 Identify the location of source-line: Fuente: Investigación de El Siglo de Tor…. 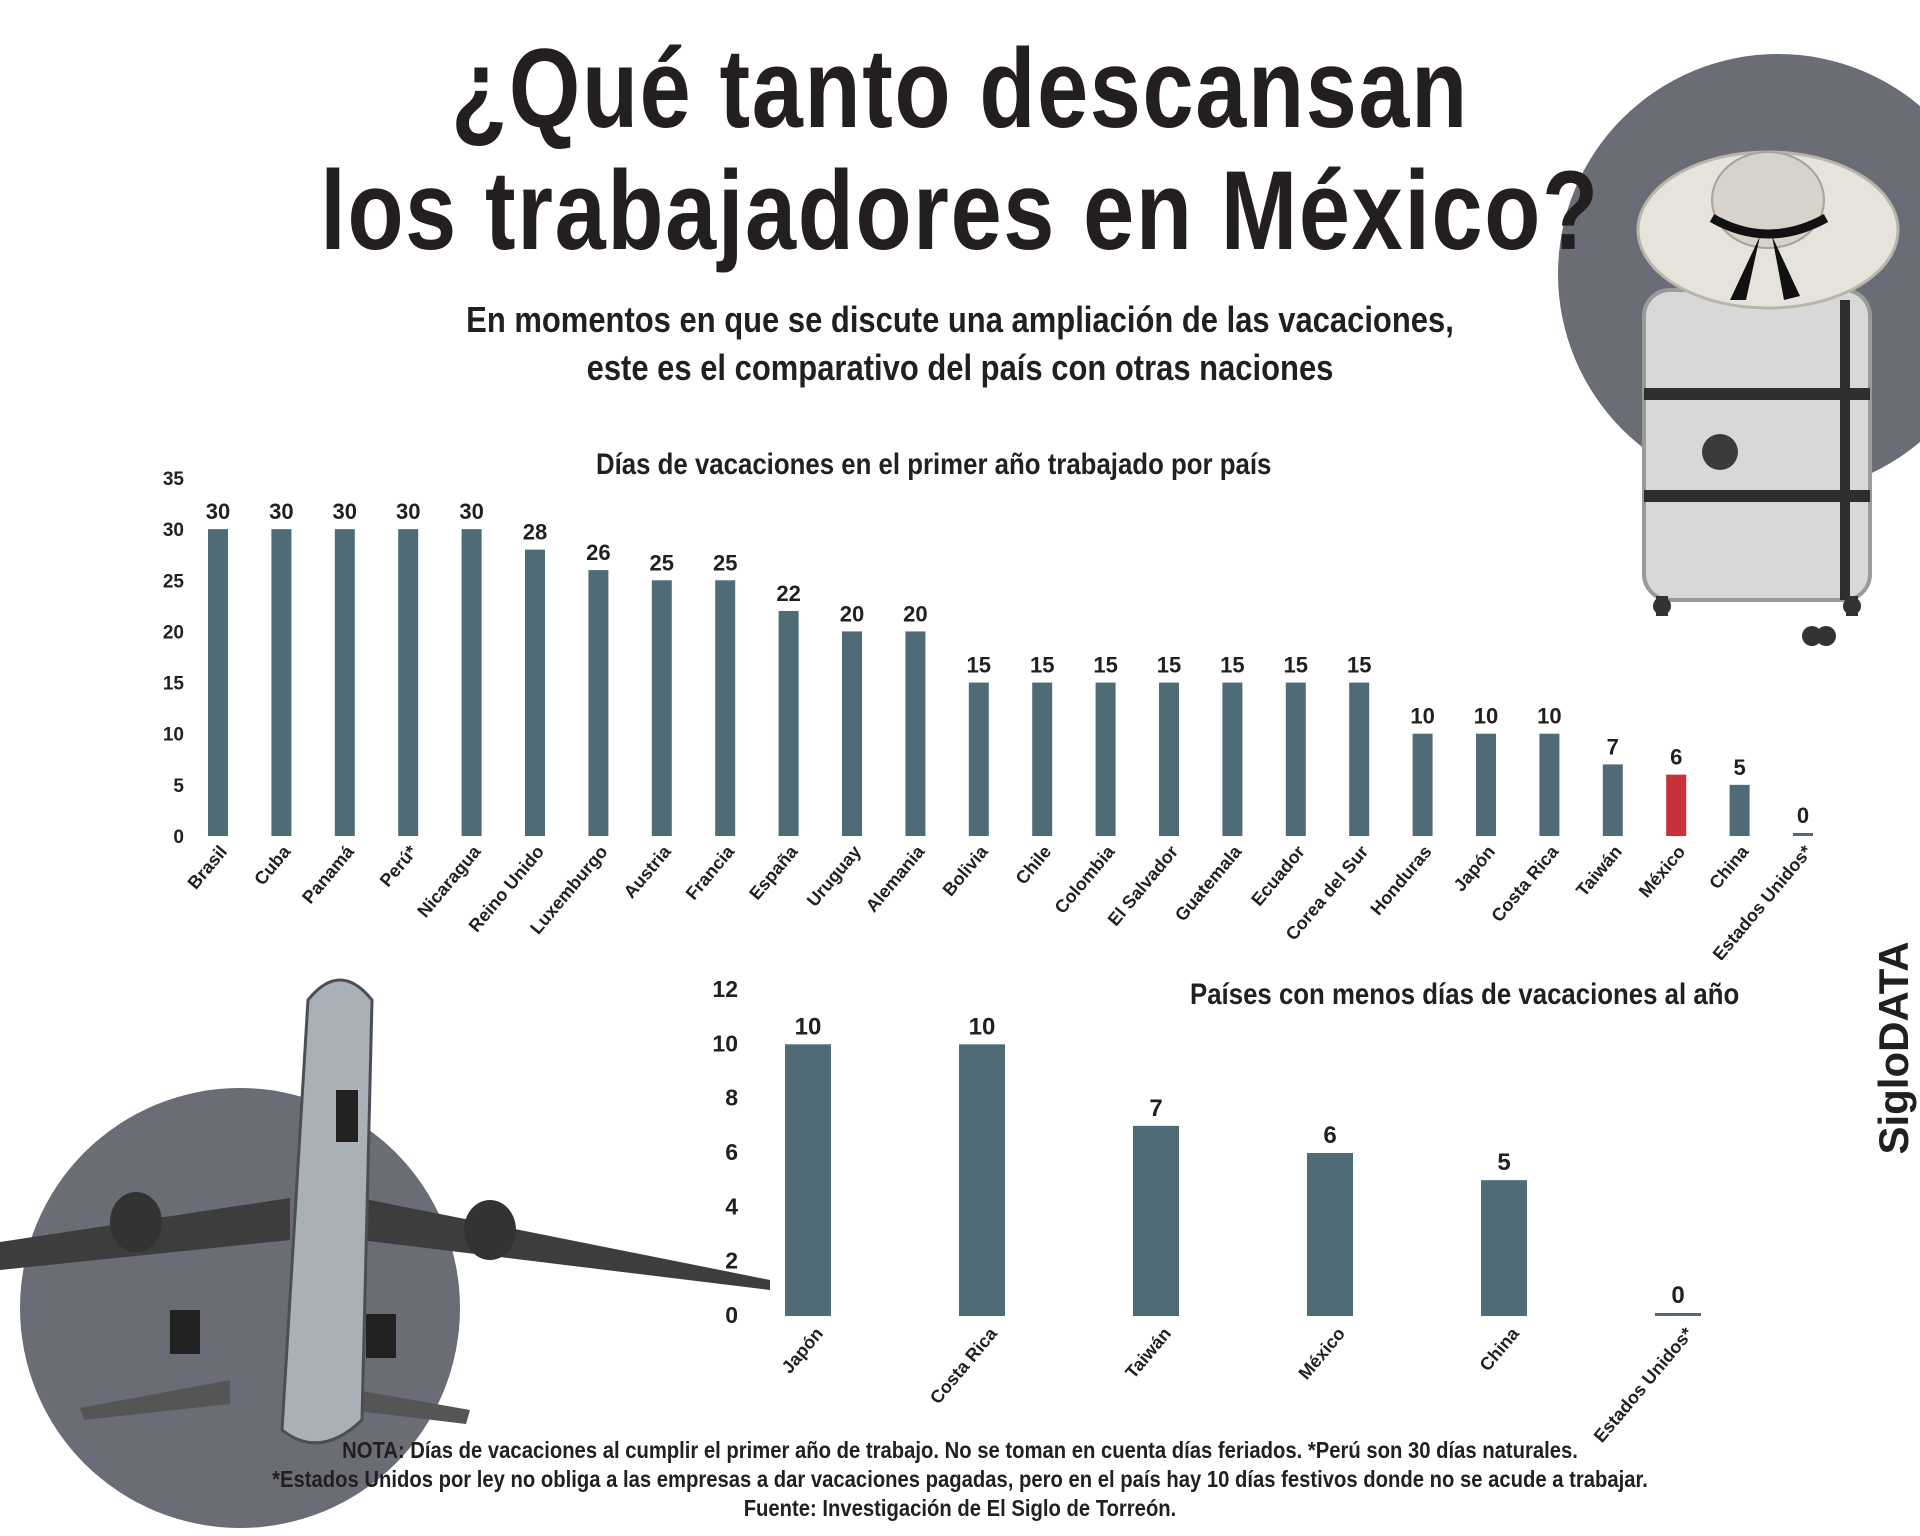
(960, 1508).